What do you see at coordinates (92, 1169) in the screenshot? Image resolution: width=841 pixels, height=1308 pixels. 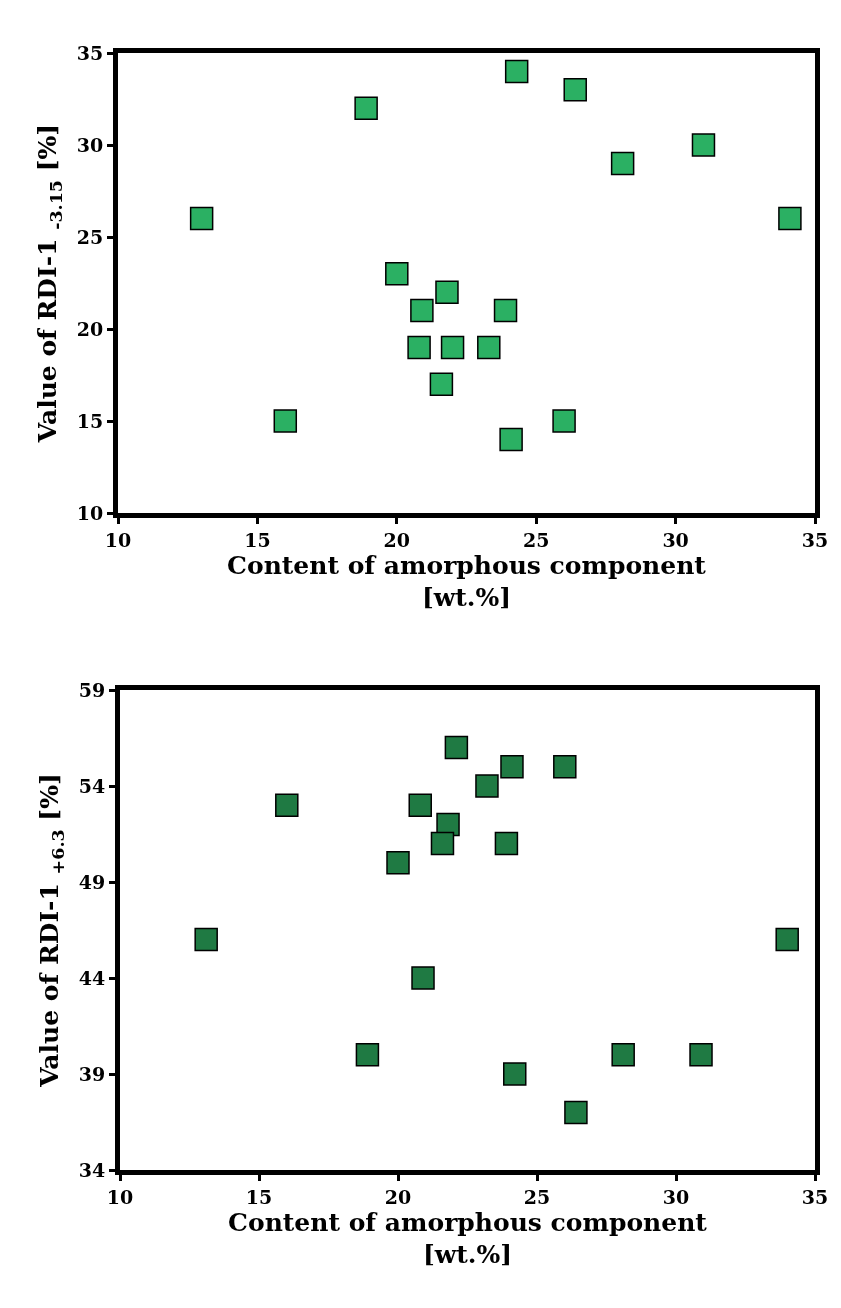 I see `y-tick-label: 34` at bounding box center [92, 1169].